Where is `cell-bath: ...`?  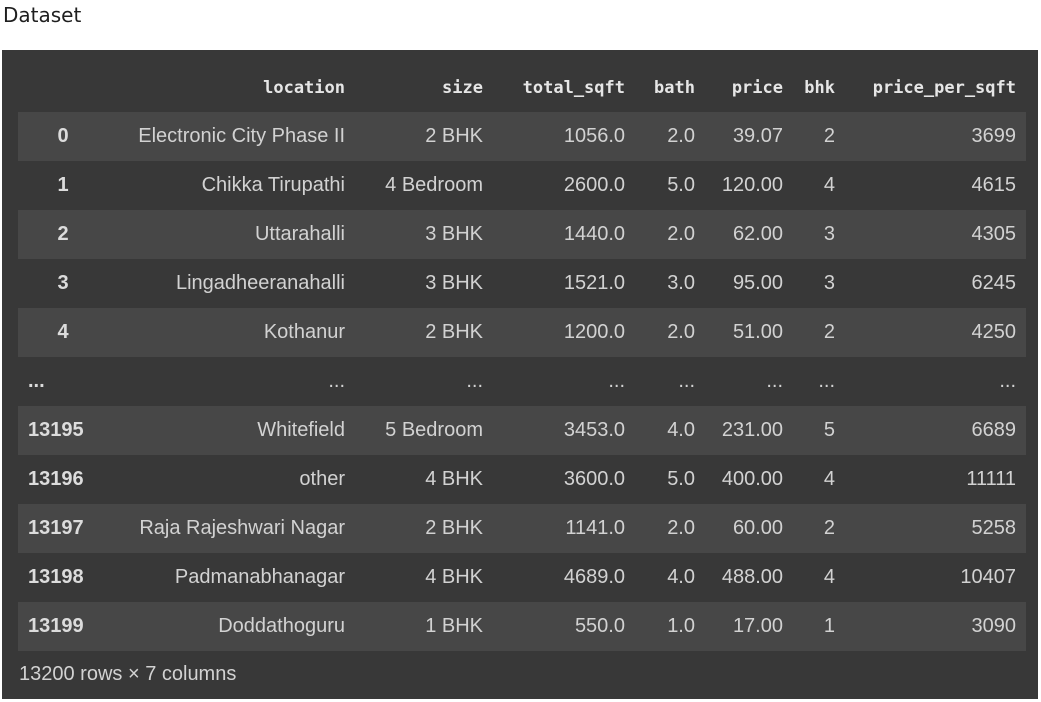
cell-bath: ... is located at coordinates (686, 381).